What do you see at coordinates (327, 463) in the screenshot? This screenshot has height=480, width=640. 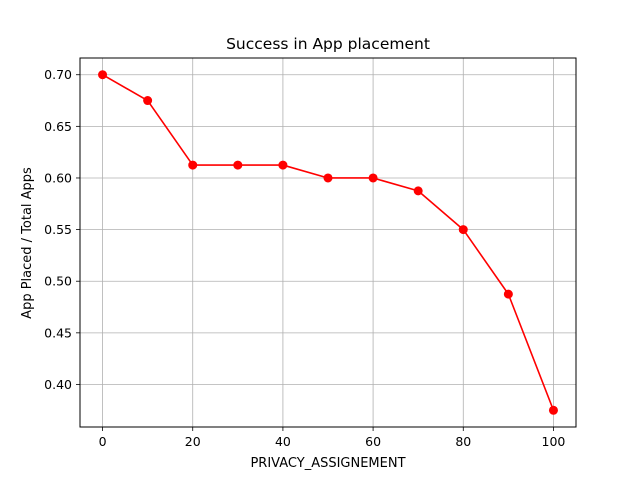 I see `x-axis-title: PRIVACY_ASSIGNEMENT` at bounding box center [327, 463].